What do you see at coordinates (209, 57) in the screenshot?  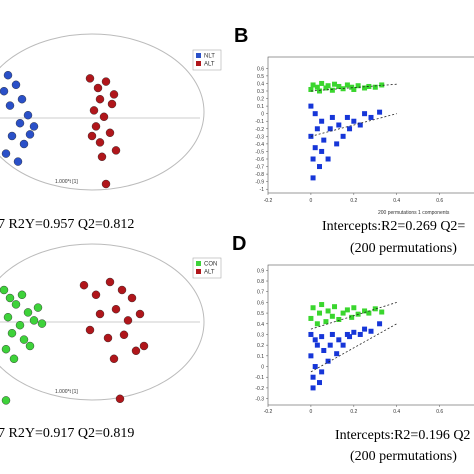 I see `legend-label: NLT` at bounding box center [209, 57].